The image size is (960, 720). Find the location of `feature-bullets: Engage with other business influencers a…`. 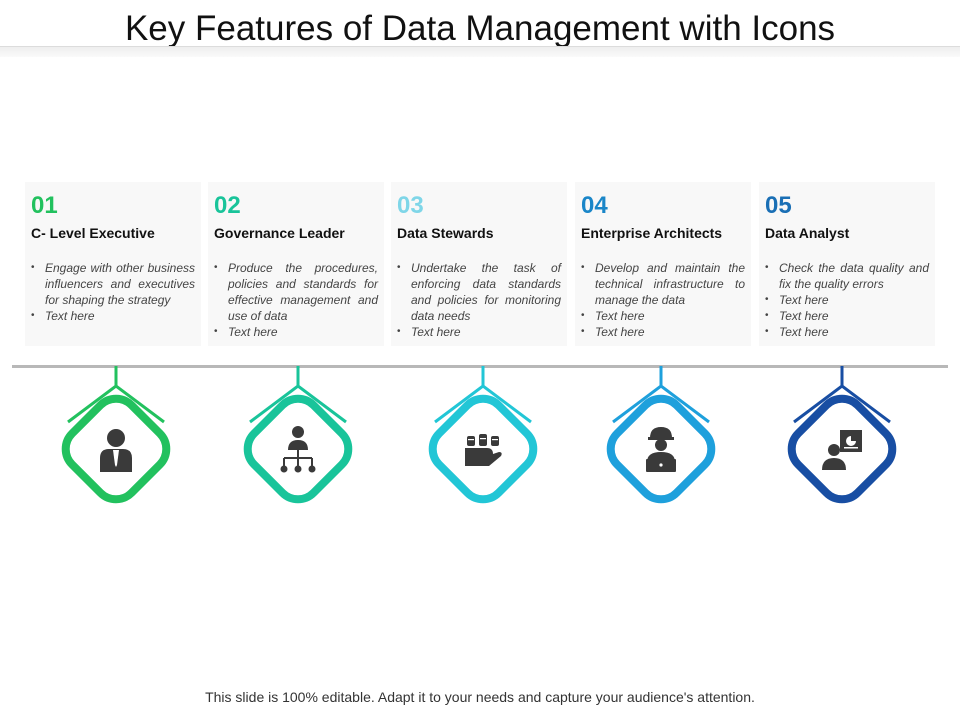

feature-bullets: Engage with other business influencers a… is located at coordinates (113, 292).